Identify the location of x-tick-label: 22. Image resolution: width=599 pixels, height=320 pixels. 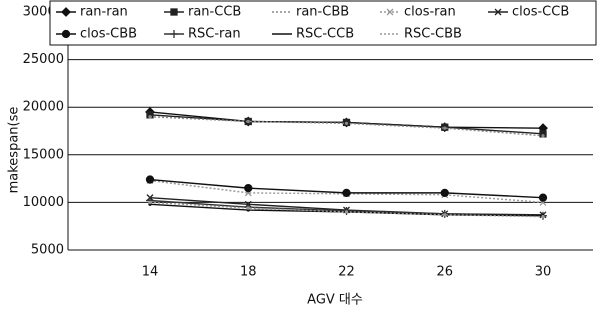
(346, 272).